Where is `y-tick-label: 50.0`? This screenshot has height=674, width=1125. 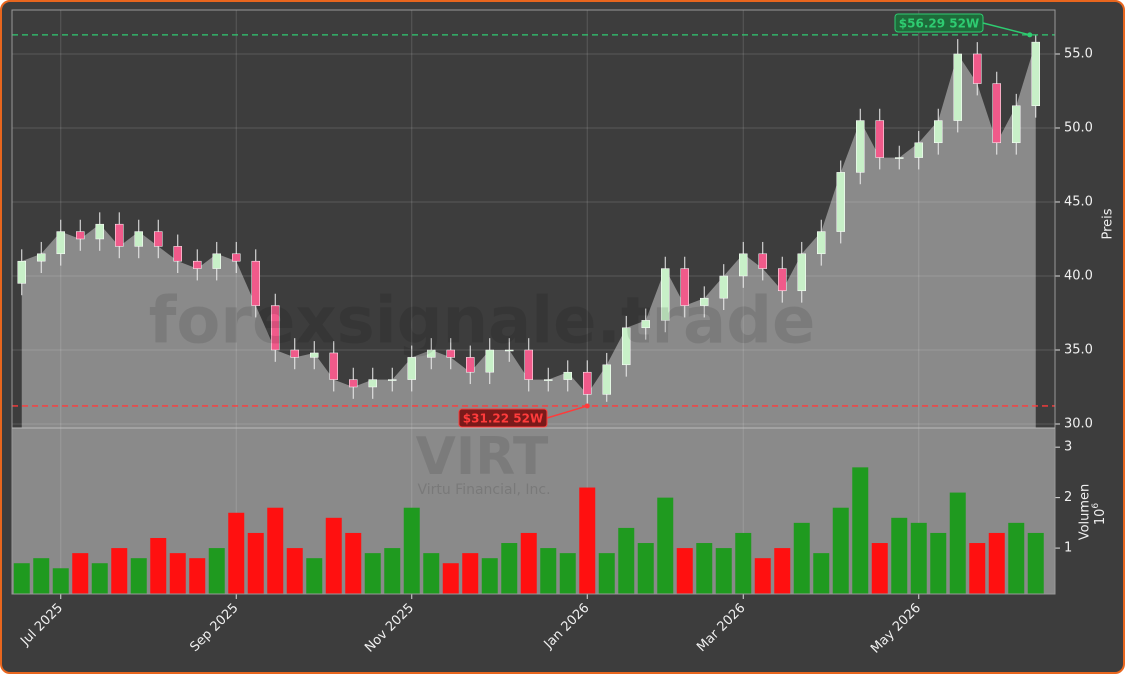 y-tick-label: 50.0 is located at coordinates (1078, 127).